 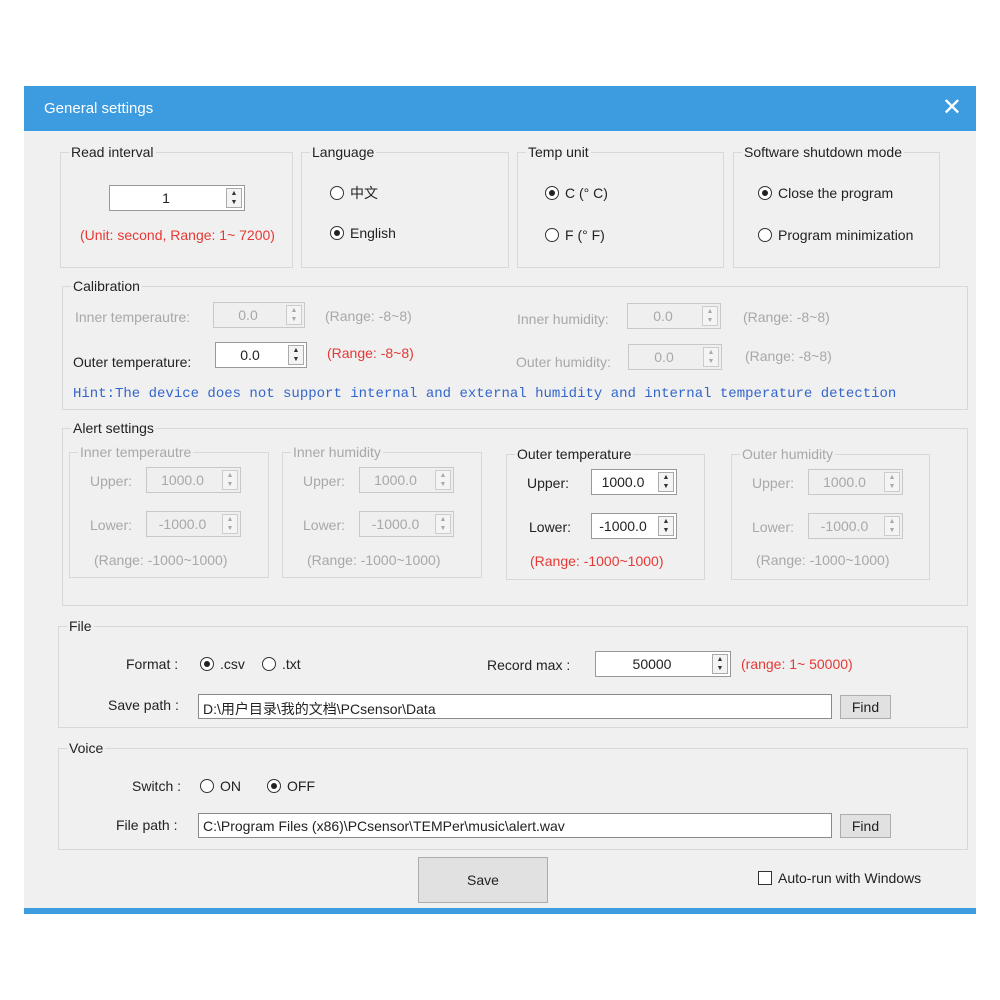 I want to click on radio-txt: .txt, so click(x=281, y=664).